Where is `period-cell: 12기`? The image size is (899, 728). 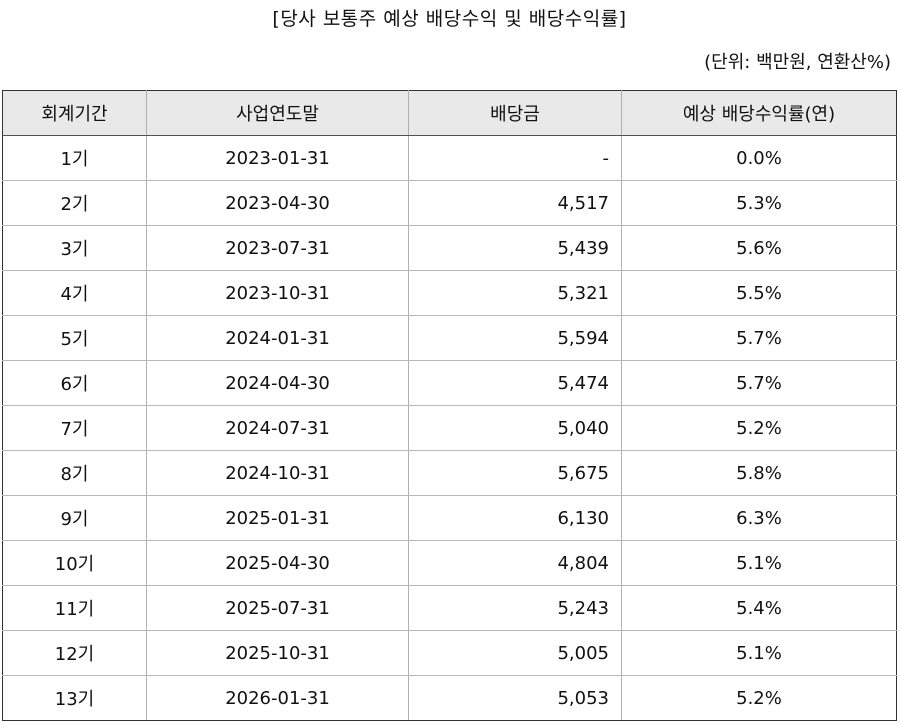
period-cell: 12기 is located at coordinates (74, 653).